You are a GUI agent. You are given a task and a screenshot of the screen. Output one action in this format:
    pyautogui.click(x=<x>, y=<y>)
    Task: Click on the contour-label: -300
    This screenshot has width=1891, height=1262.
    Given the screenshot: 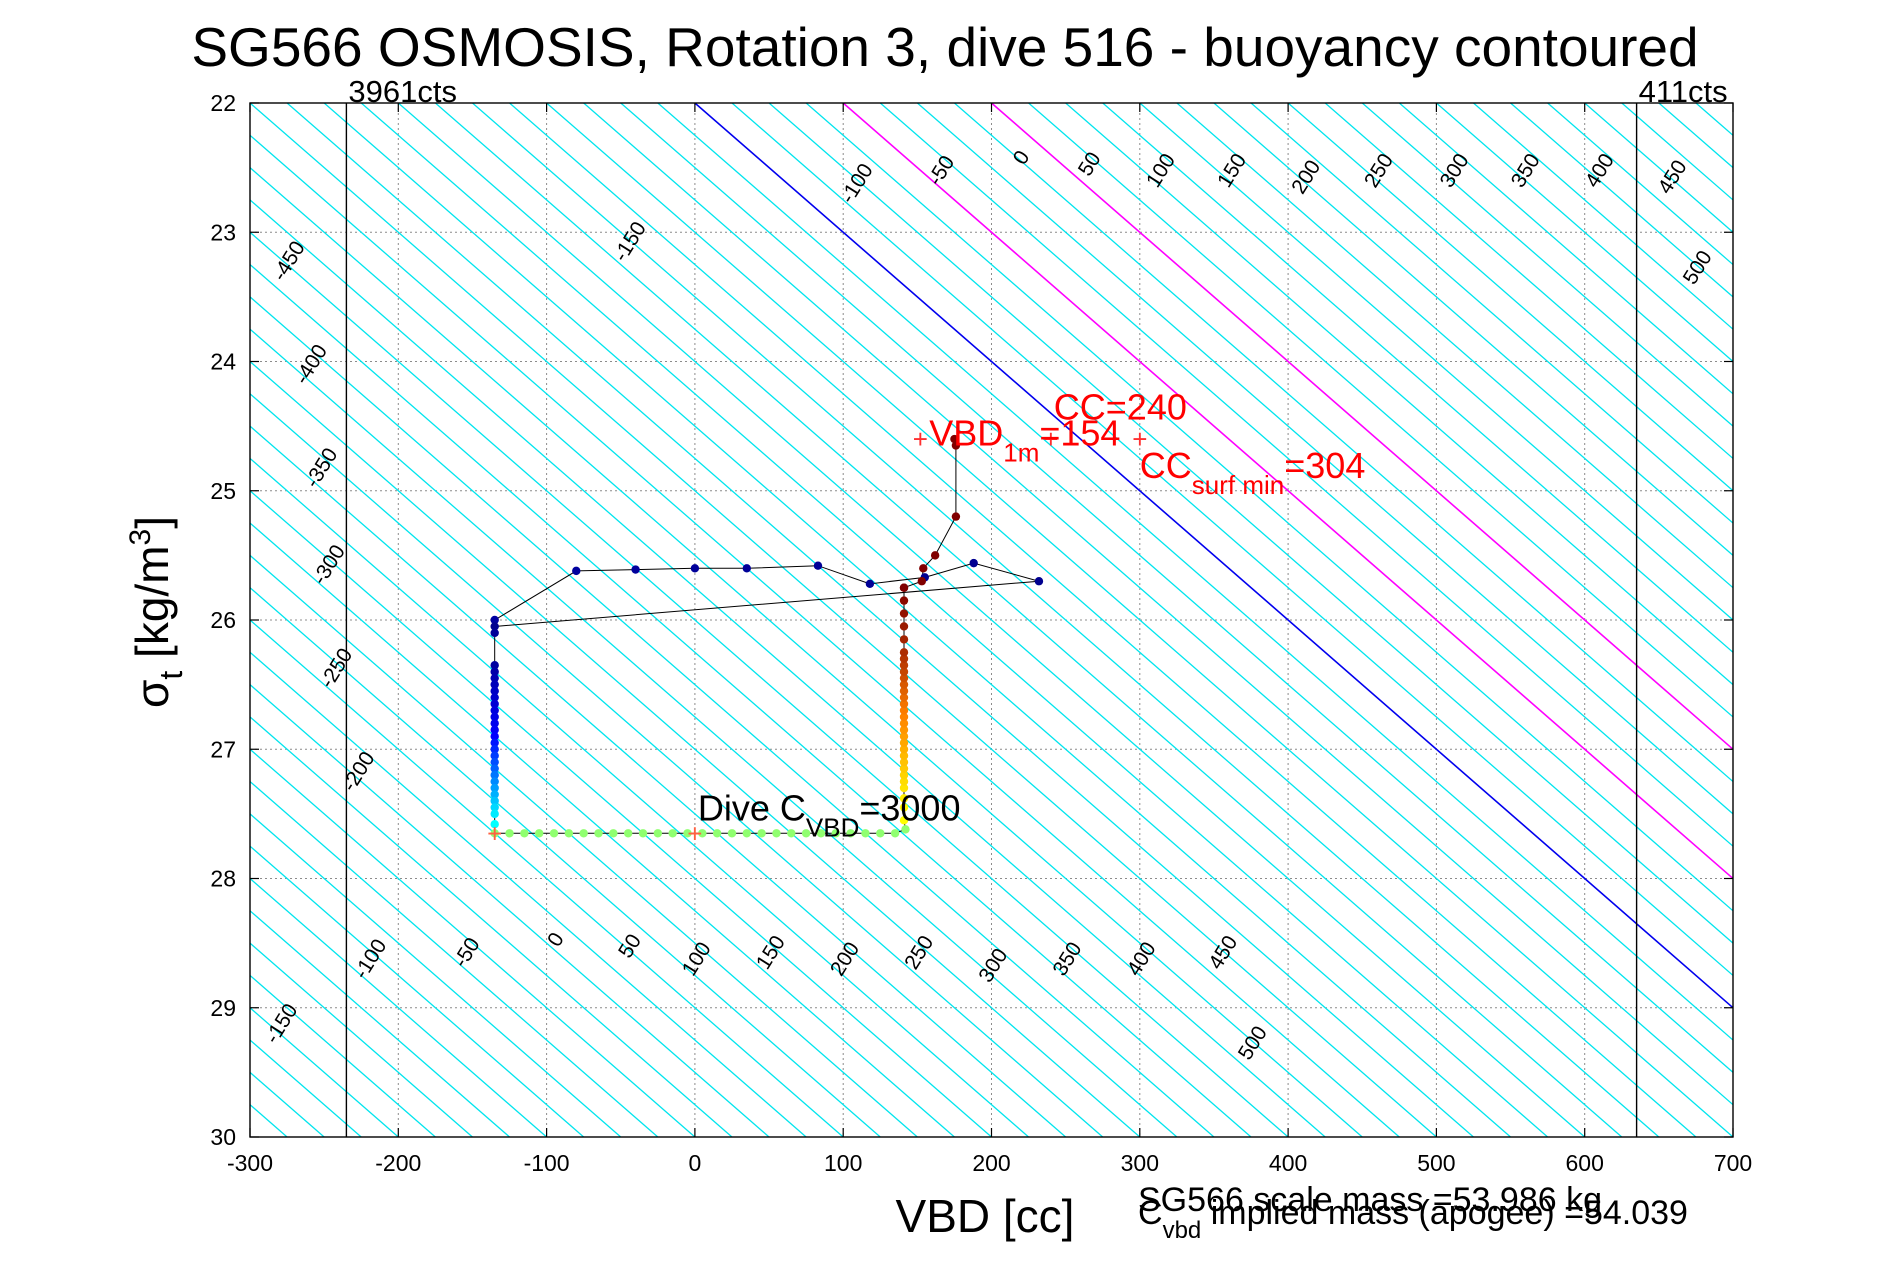 What is the action you would take?
    pyautogui.click(x=329, y=565)
    